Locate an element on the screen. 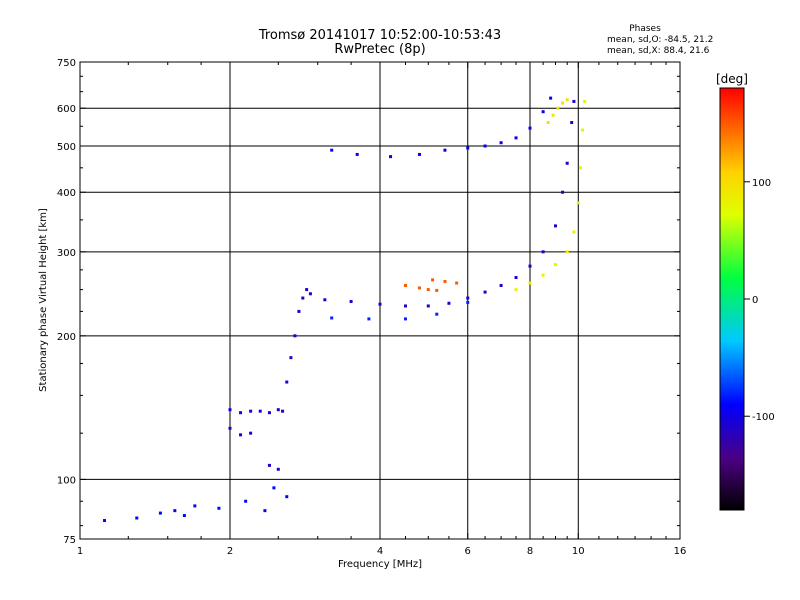  y-tick-label: 75 is located at coordinates (69, 540).